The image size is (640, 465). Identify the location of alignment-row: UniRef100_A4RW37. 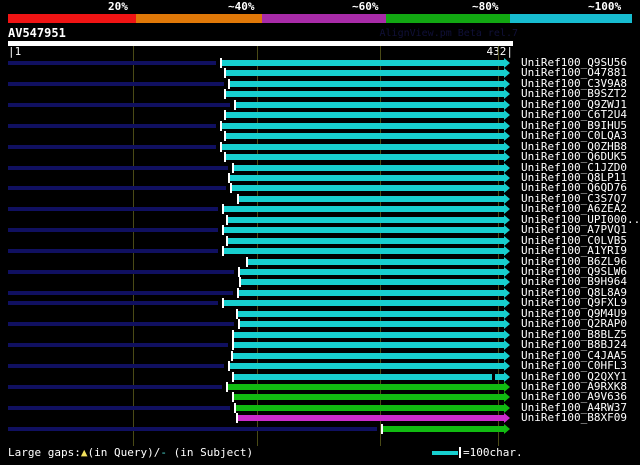
(320, 407).